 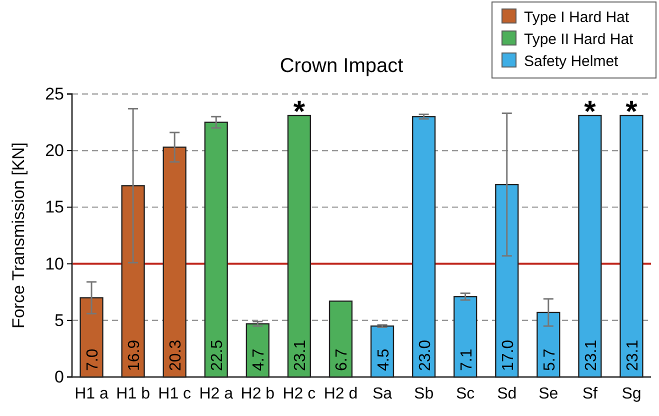 I want to click on y-tick-label: 15, so click(x=54, y=207).